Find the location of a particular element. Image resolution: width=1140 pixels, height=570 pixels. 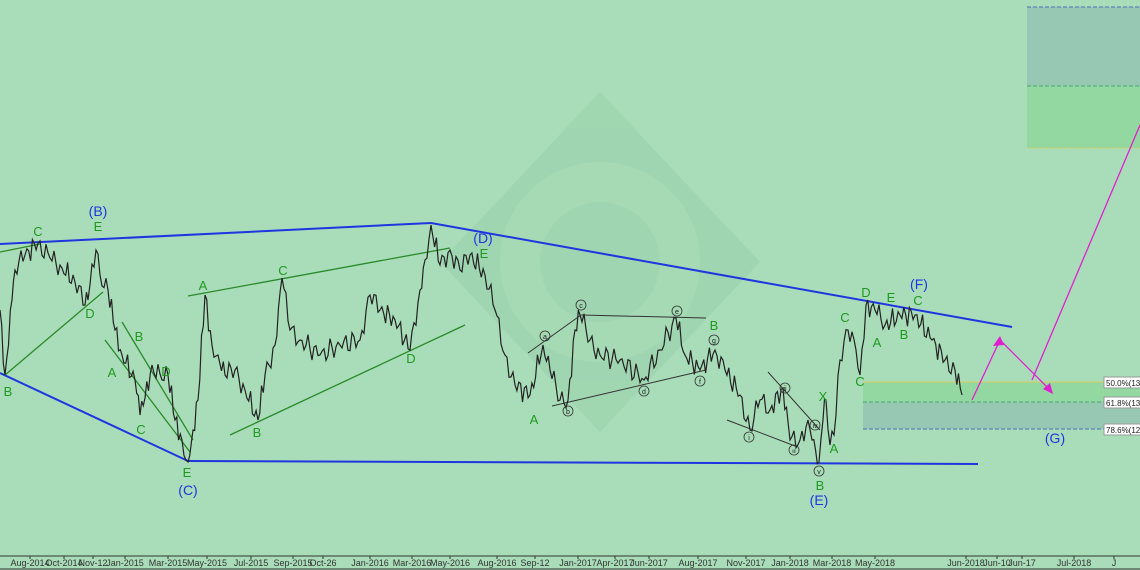

x-tick-label: Jul-2018 is located at coordinates (1074, 563).